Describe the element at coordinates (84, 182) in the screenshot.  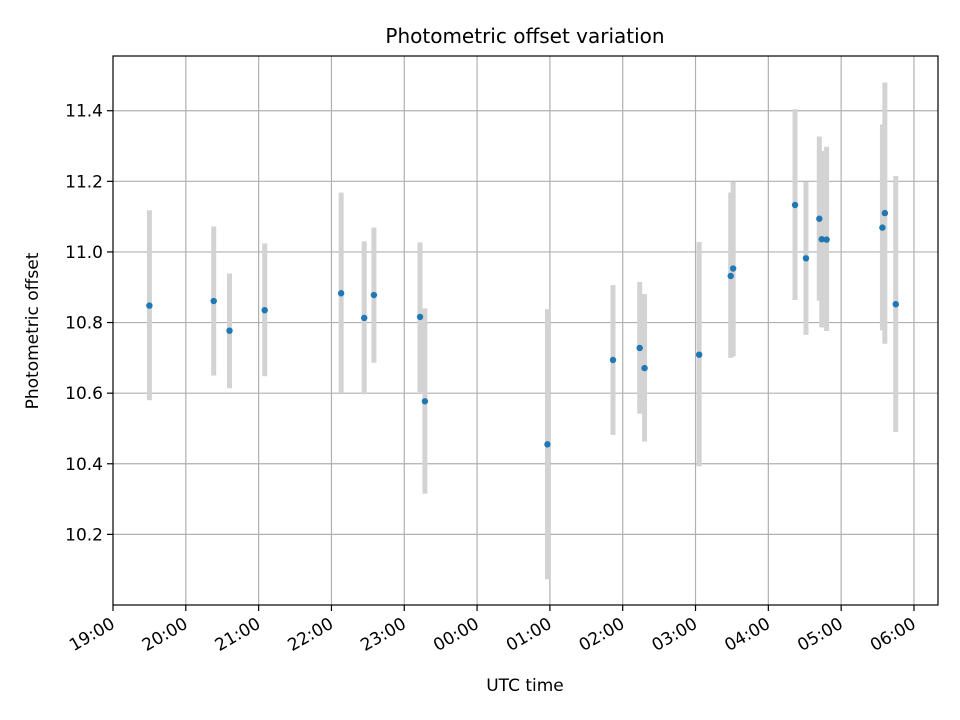
I see `y-tick-label: 11.2` at that location.